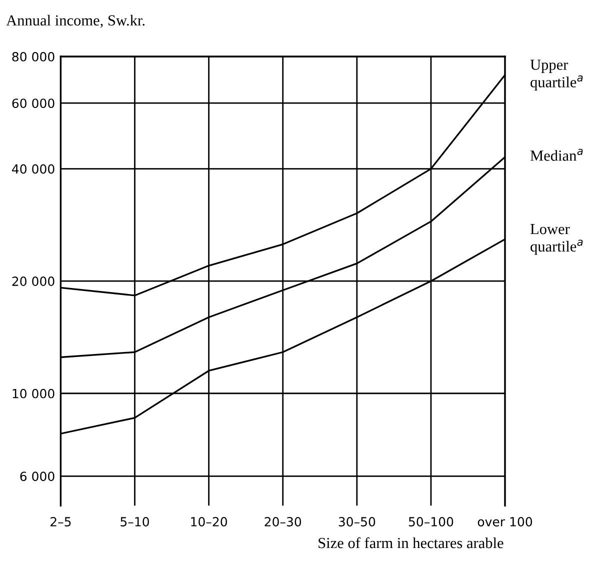 The image size is (607, 565). Describe the element at coordinates (33, 57) in the screenshot. I see `y-tick-label: 80 000` at that location.